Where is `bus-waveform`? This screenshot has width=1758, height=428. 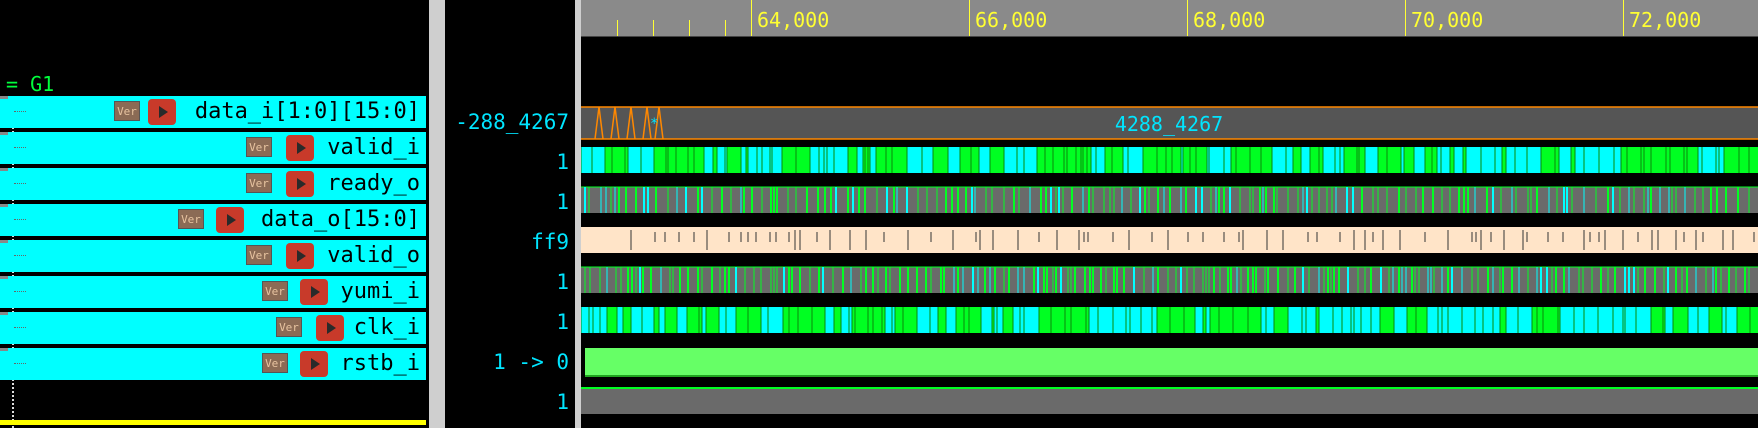
bus-waveform is located at coordinates (1169, 240).